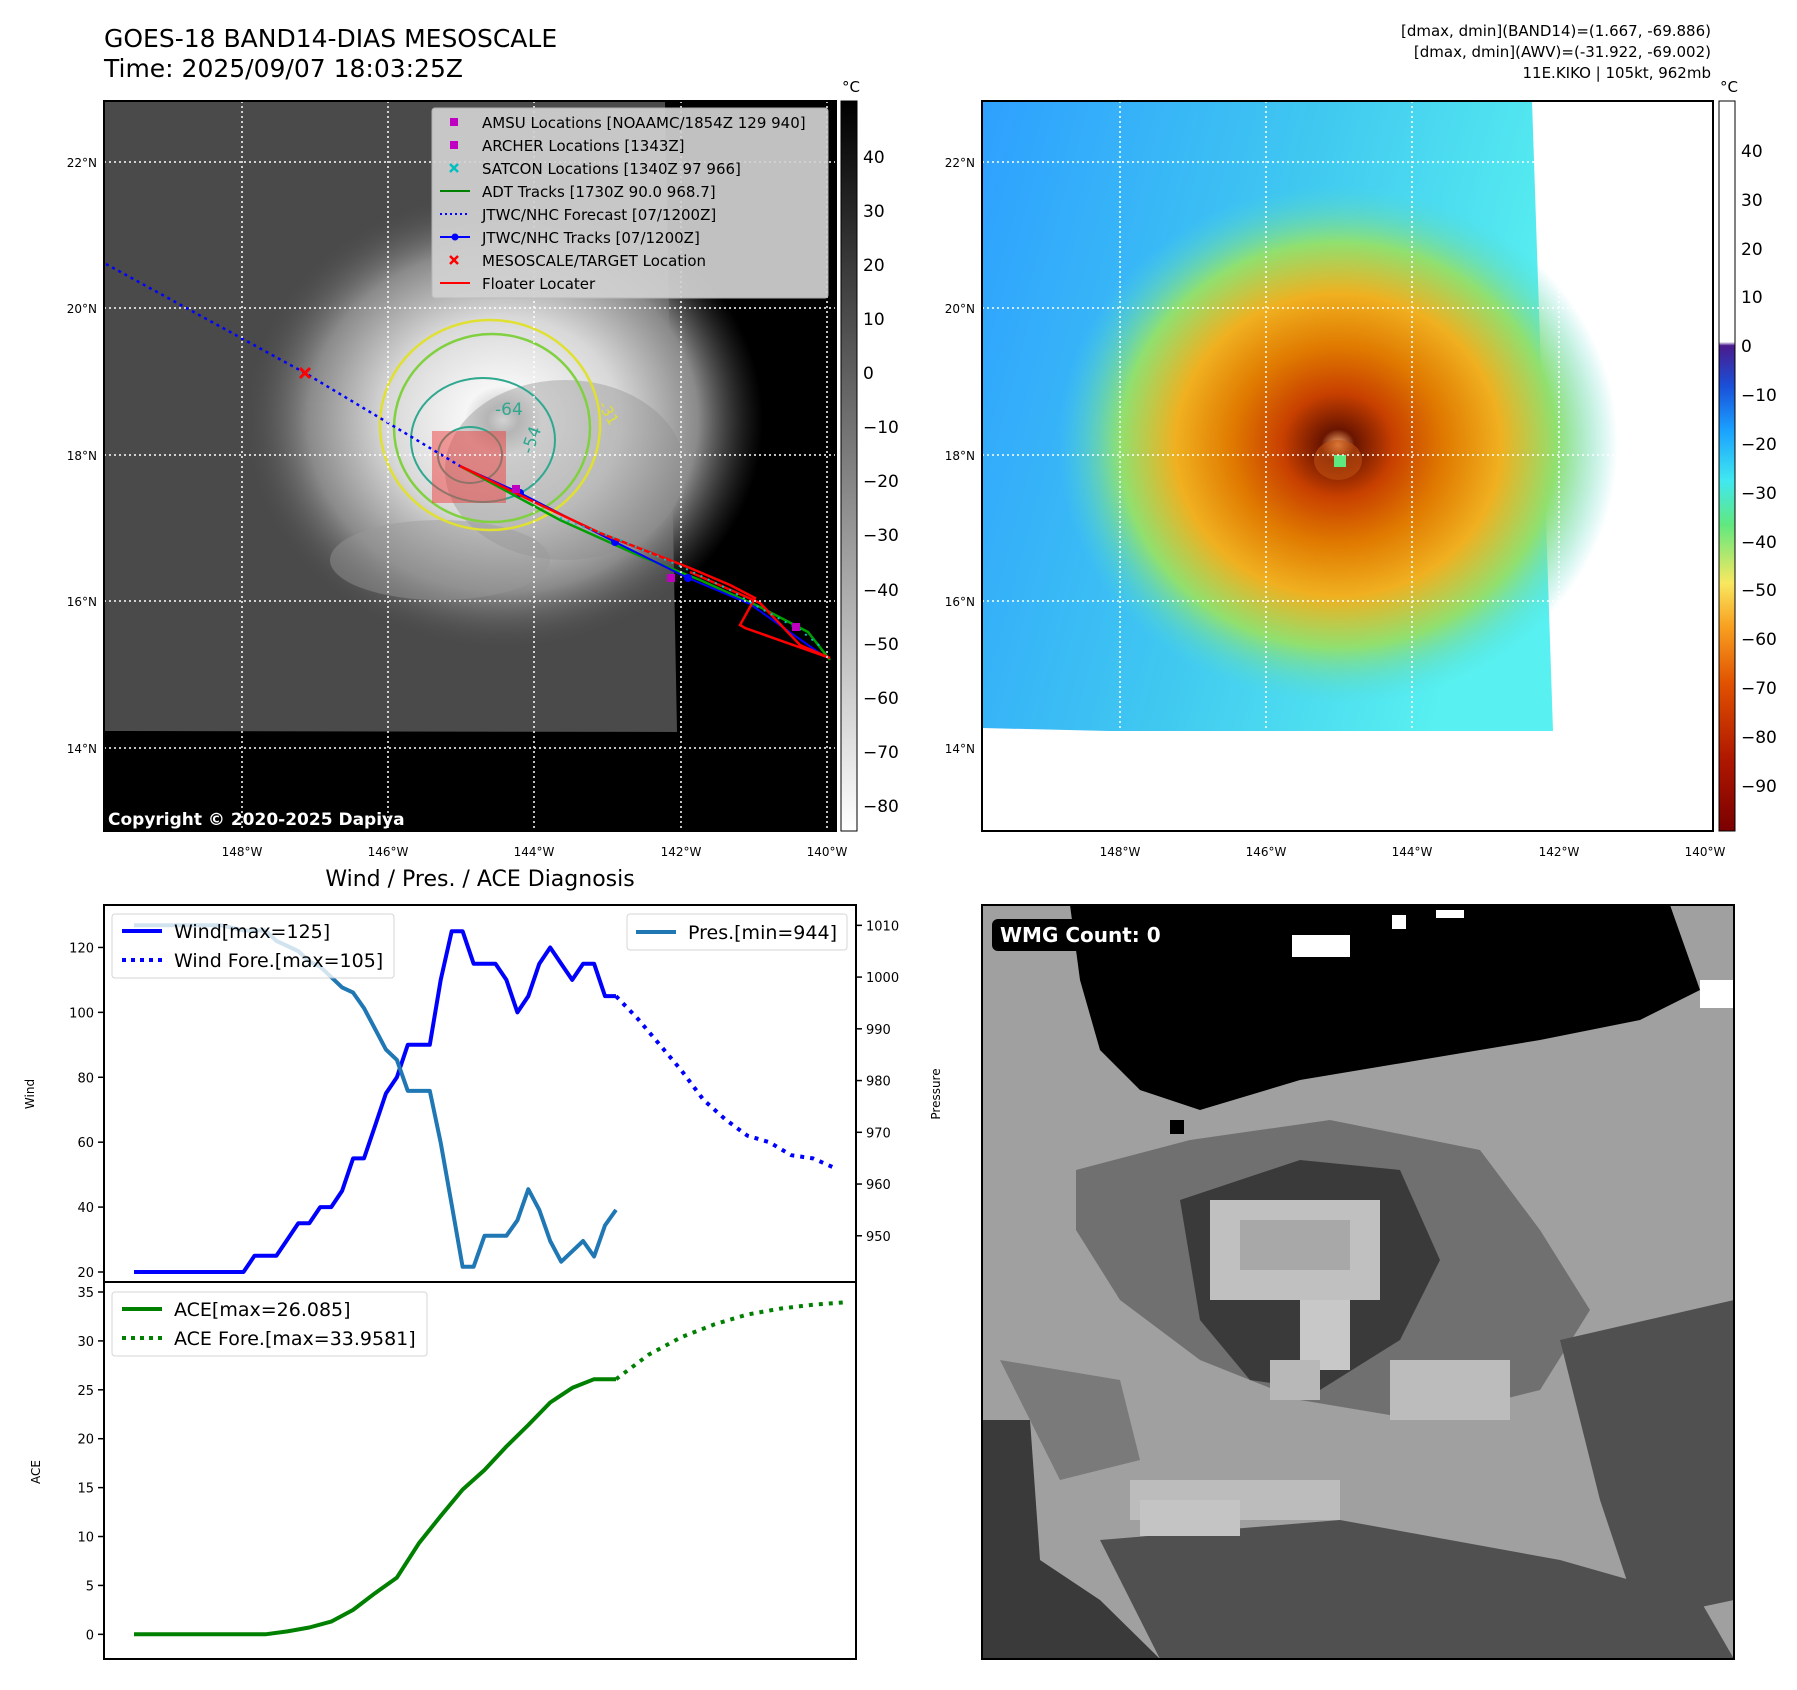 This screenshot has height=1690, width=1797. What do you see at coordinates (1559, 852) in the screenshot?
I see `wv-lon-label: 142°W` at bounding box center [1559, 852].